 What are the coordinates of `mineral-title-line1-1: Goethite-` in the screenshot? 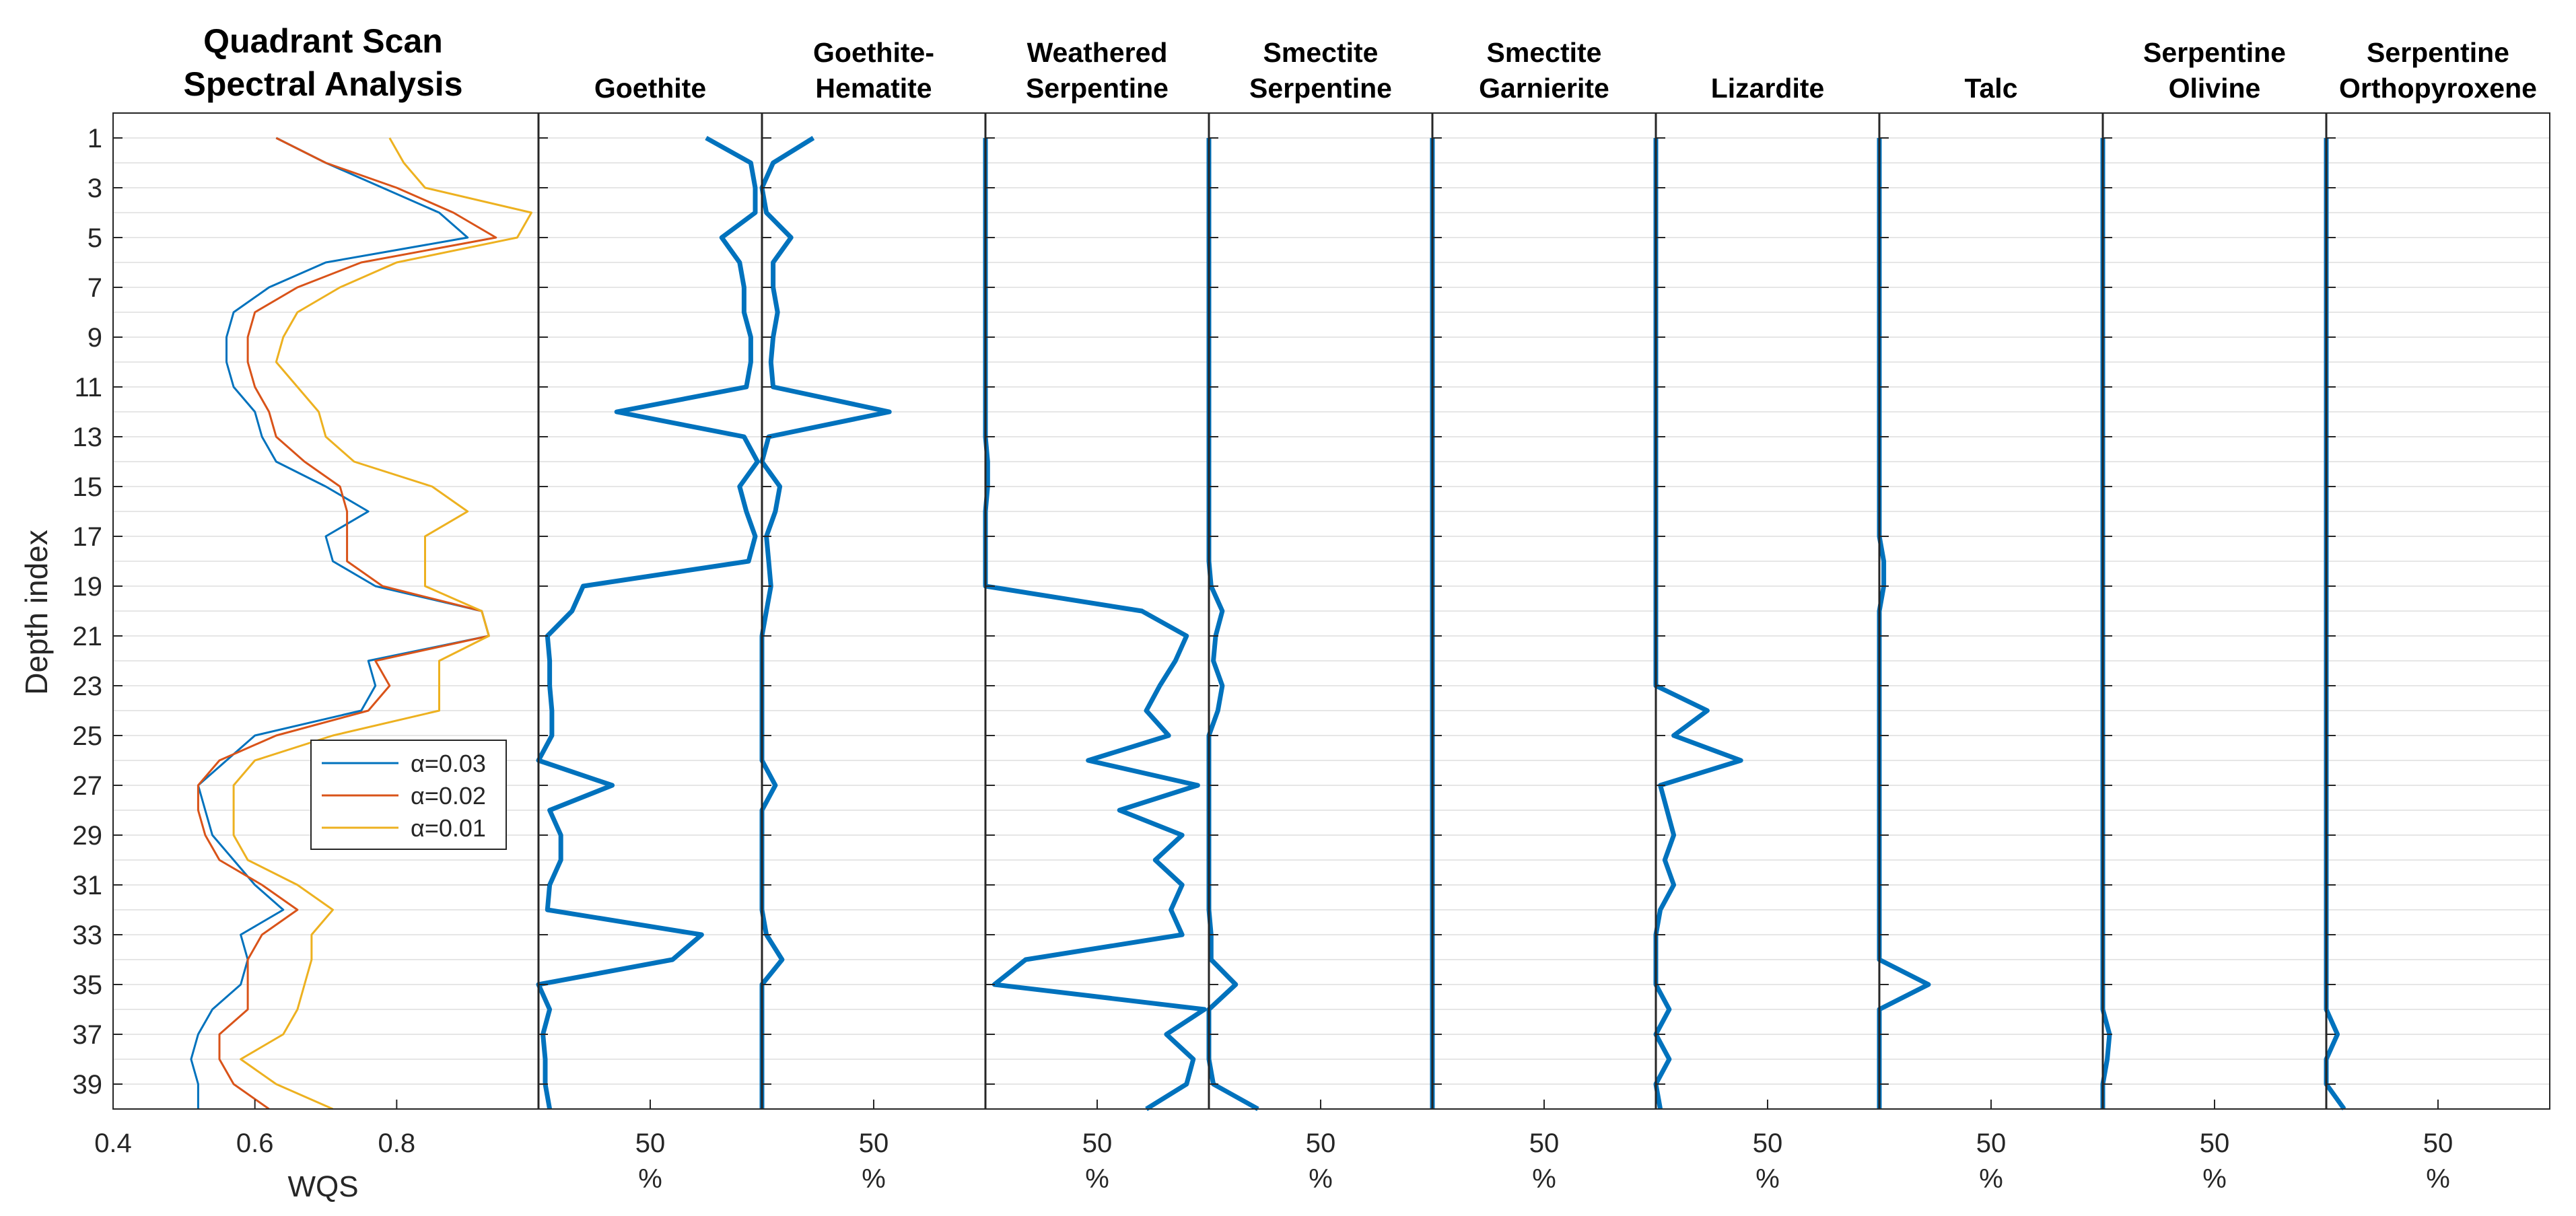 It's located at (873, 53).